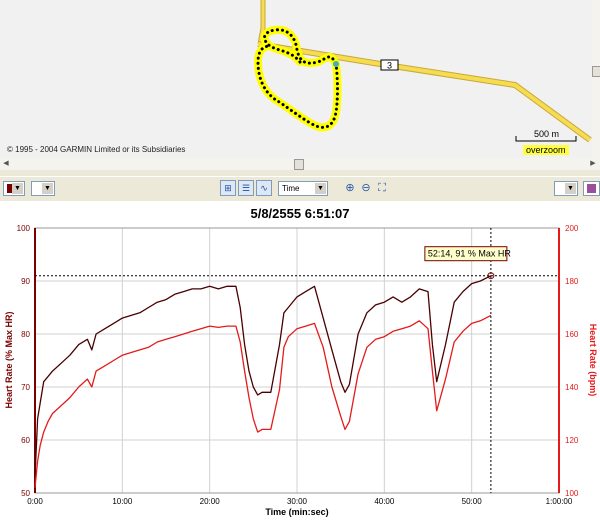  Describe the element at coordinates (546, 150) in the screenshot. I see `overzoom-badge: overzoom` at that location.